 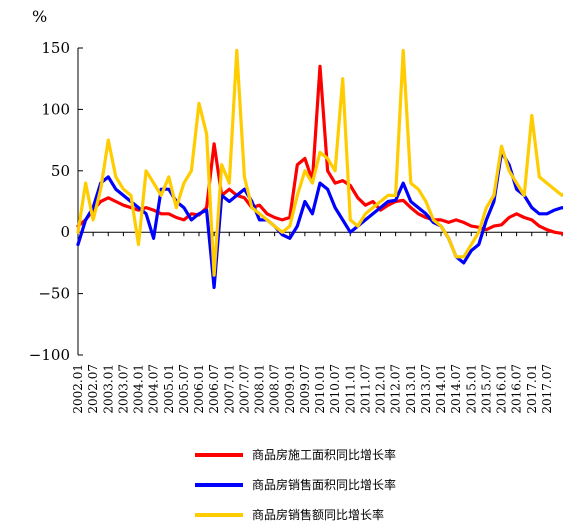 What do you see at coordinates (55, 109) in the screenshot?
I see `y-tick-label: 100` at bounding box center [55, 109].